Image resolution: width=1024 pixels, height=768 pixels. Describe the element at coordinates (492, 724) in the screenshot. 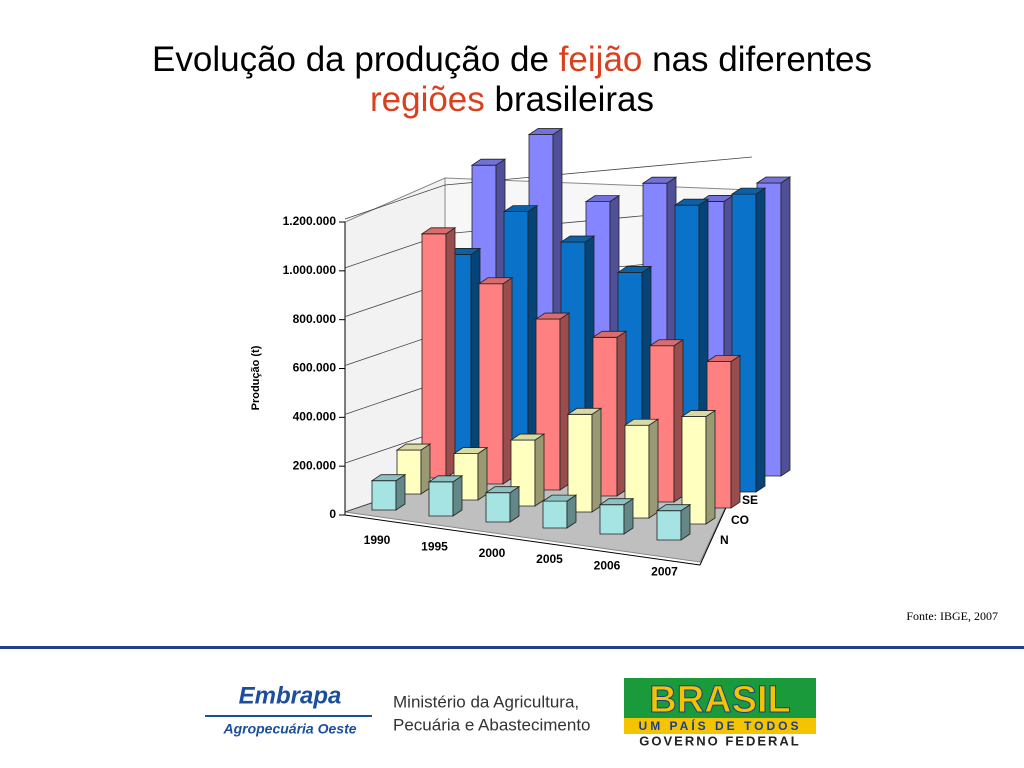

I see `ministry: Pecuária e Abastecimento` at that location.